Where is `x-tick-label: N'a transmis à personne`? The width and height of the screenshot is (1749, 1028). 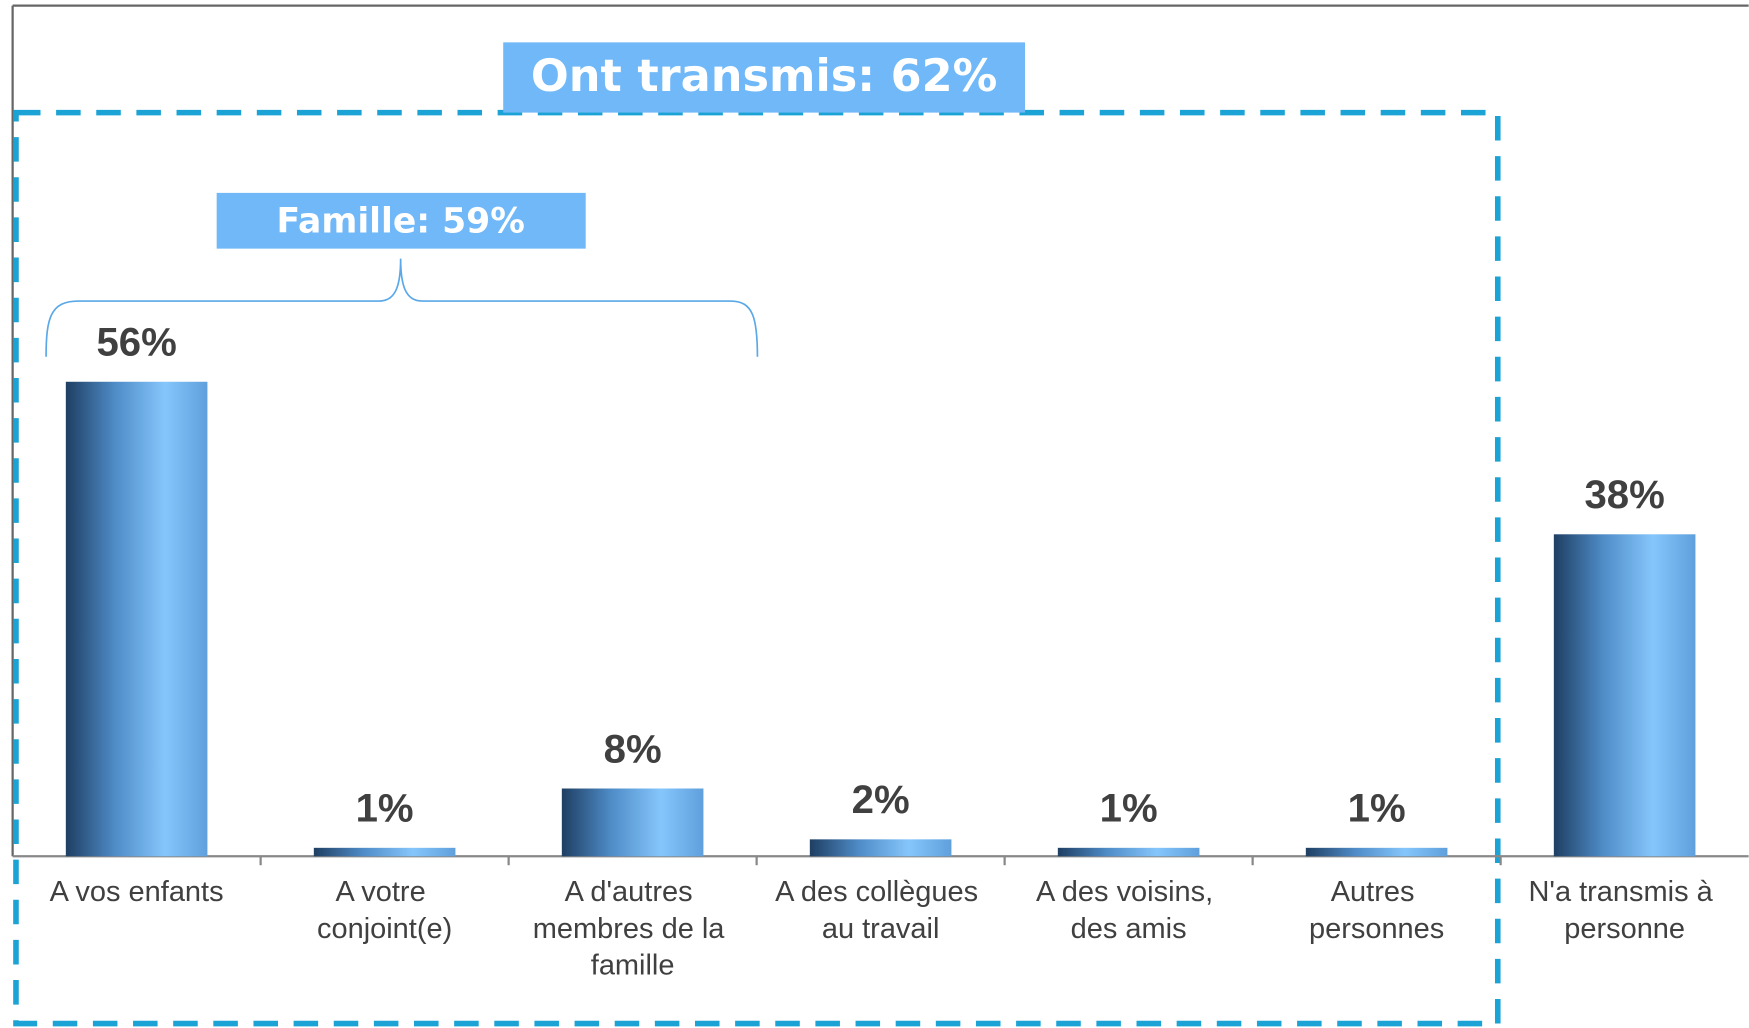
x-tick-label: N'a transmis à personne is located at coordinates (1624, 910).